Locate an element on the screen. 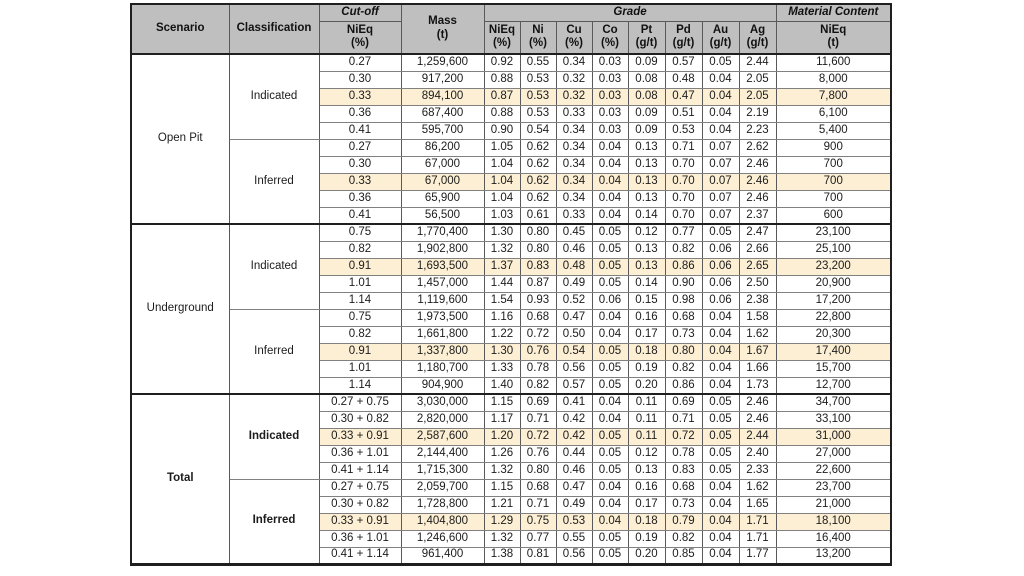 This screenshot has width=1024, height=576. grade-cell-nieq: 1.29 is located at coordinates (502, 521).